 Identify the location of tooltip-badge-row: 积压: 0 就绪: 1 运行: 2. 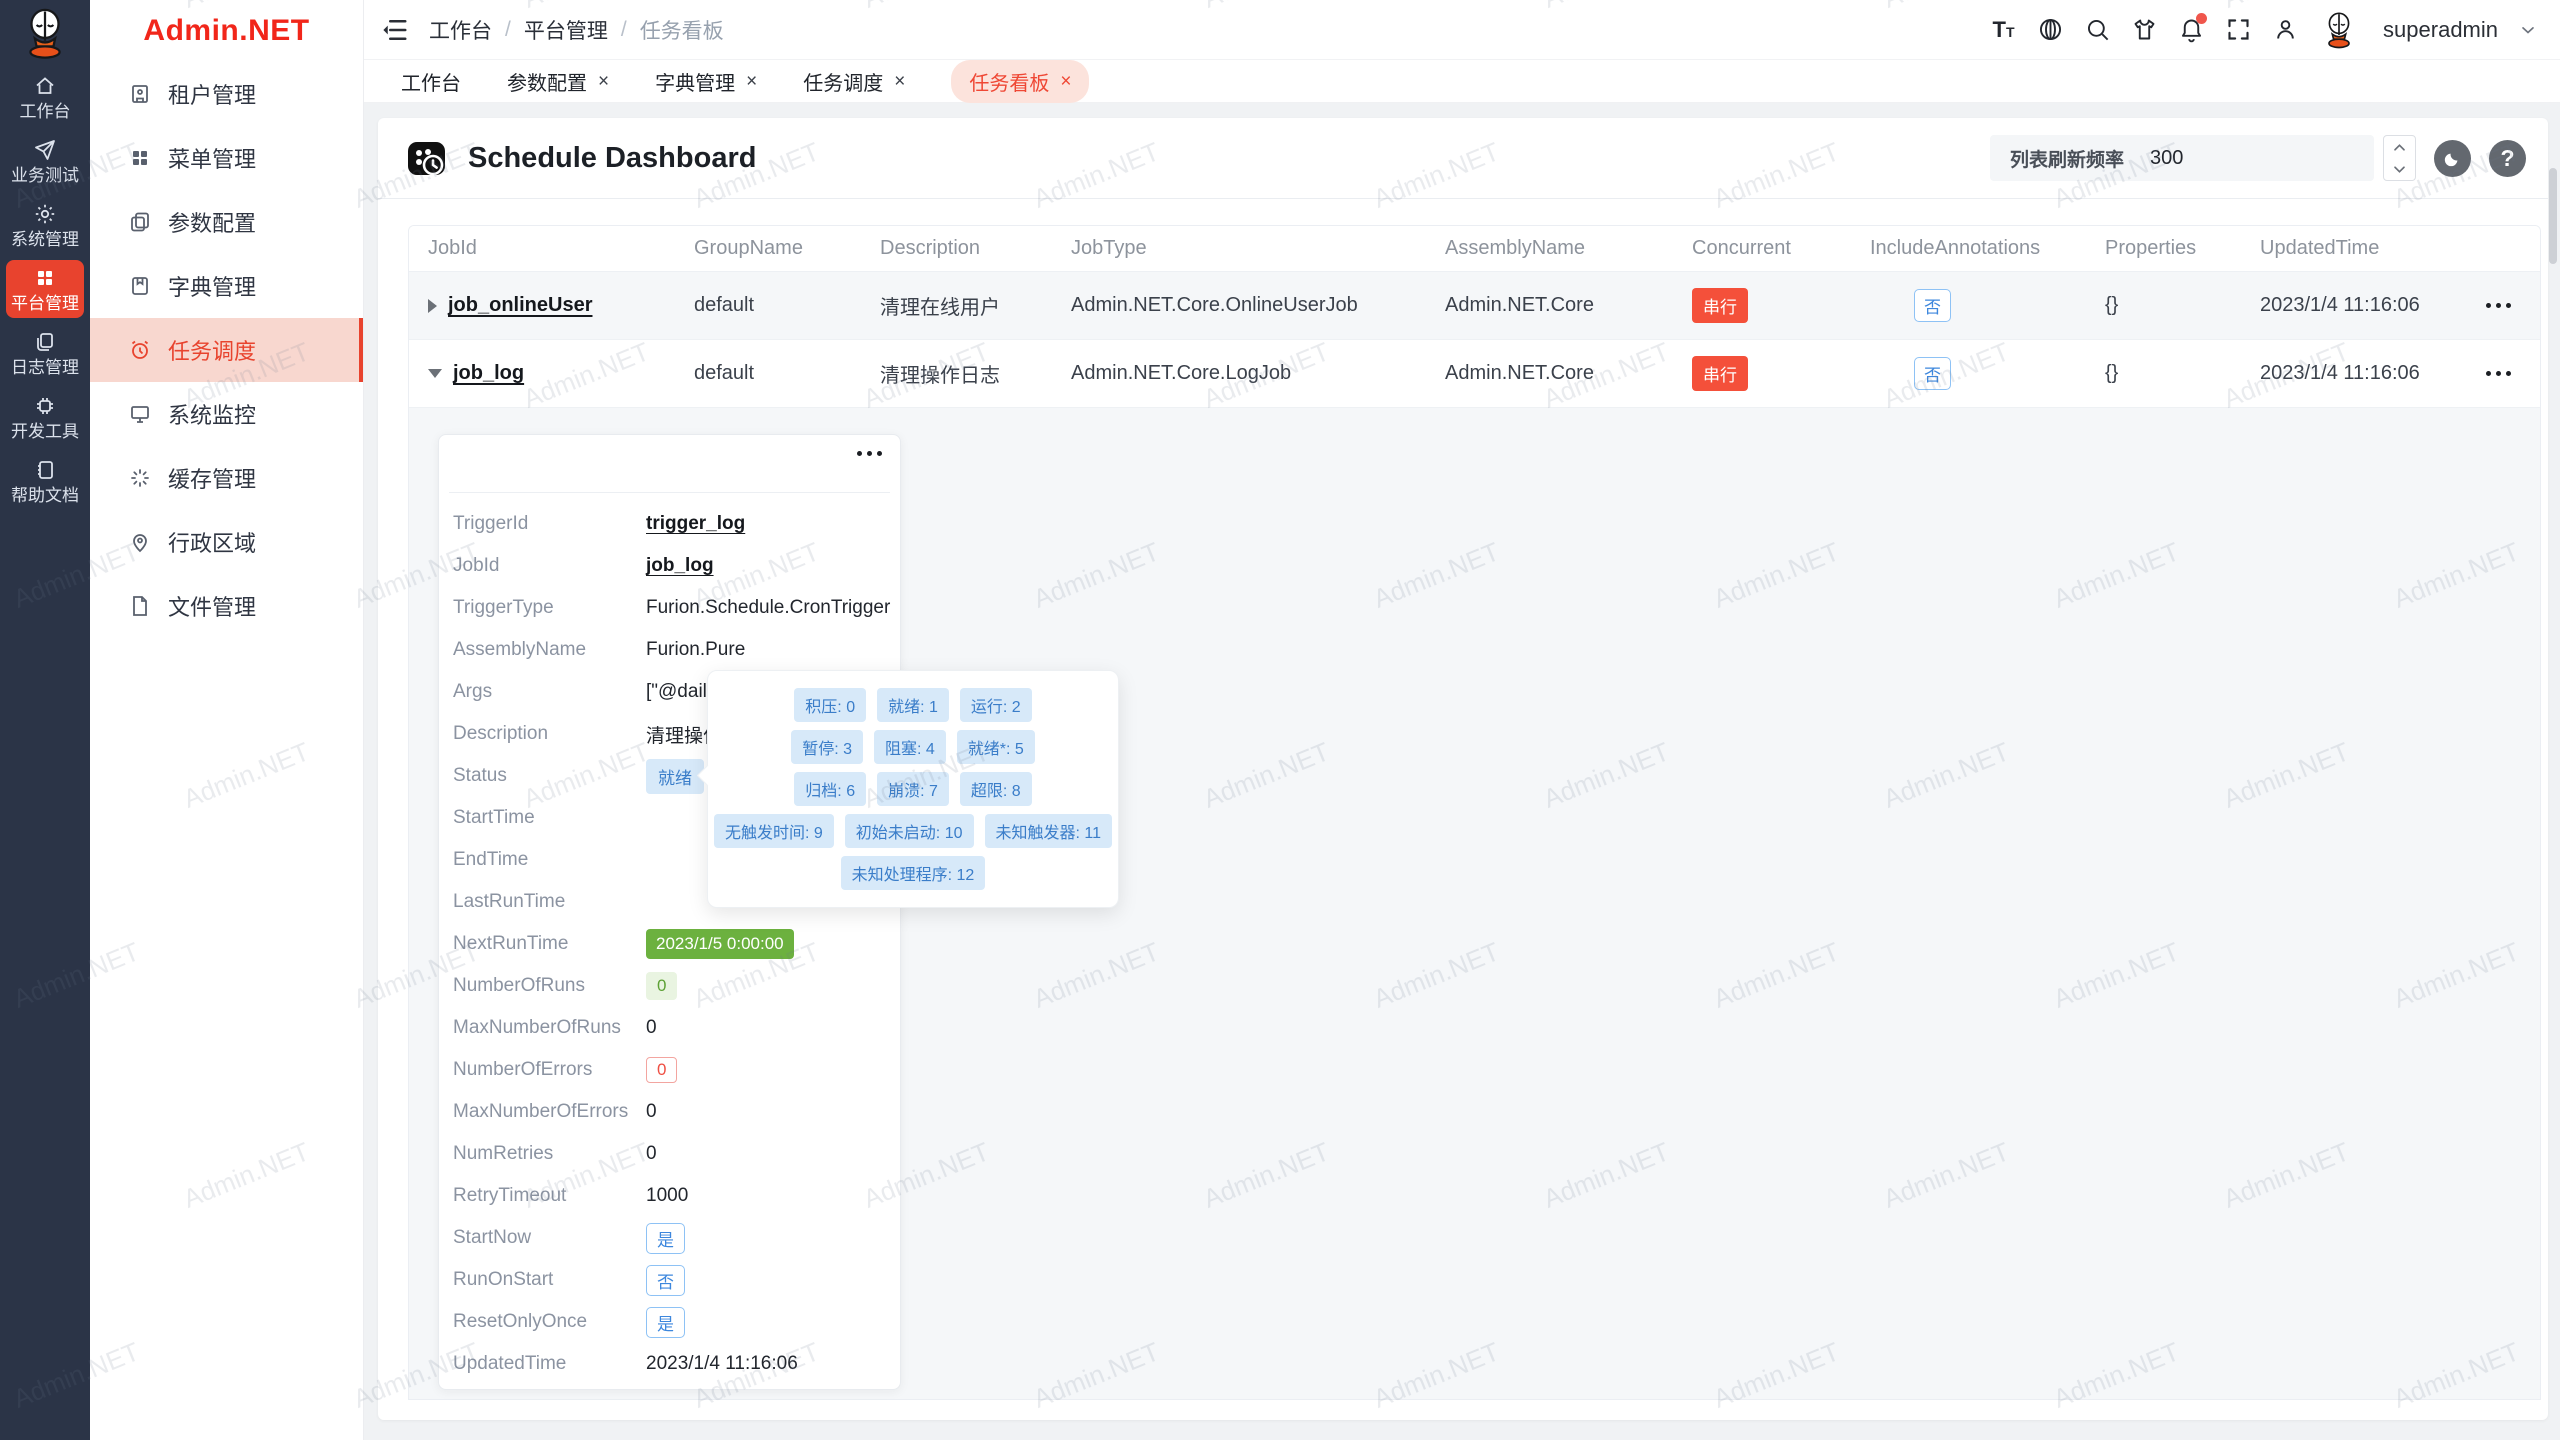
(913, 705).